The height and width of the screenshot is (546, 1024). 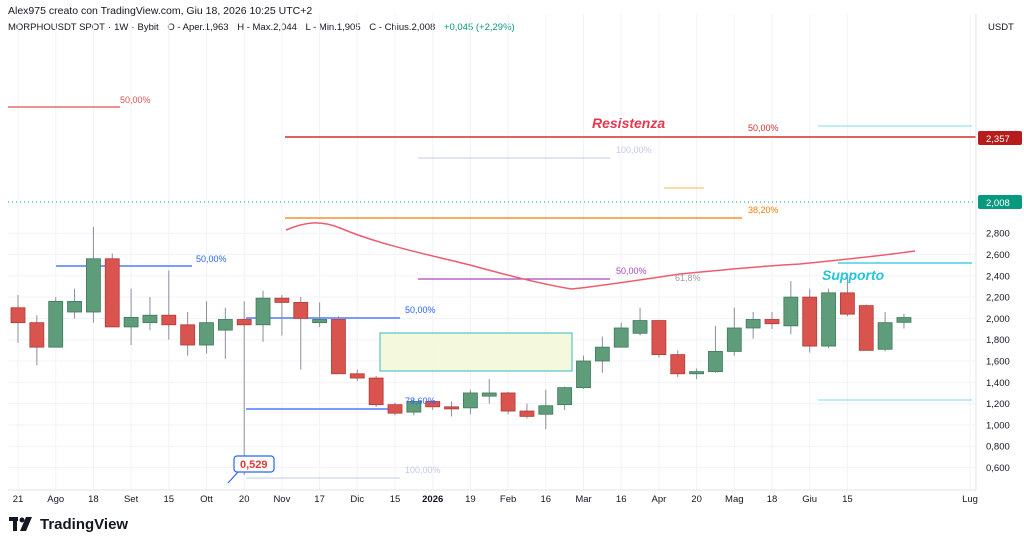 What do you see at coordinates (631, 271) in the screenshot?
I see `fib-label-5: 50,00%` at bounding box center [631, 271].